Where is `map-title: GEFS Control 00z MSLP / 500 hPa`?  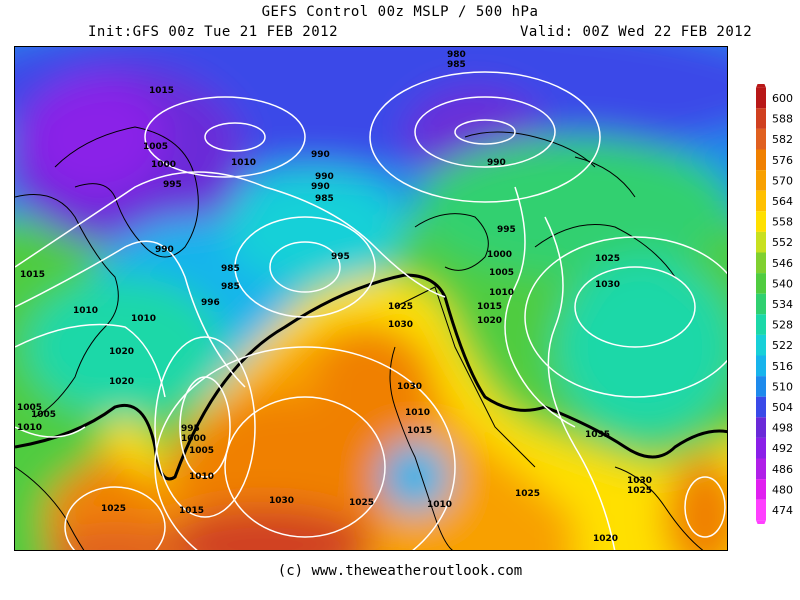
map-title: GEFS Control 00z MSLP / 500 hPa is located at coordinates (400, 12).